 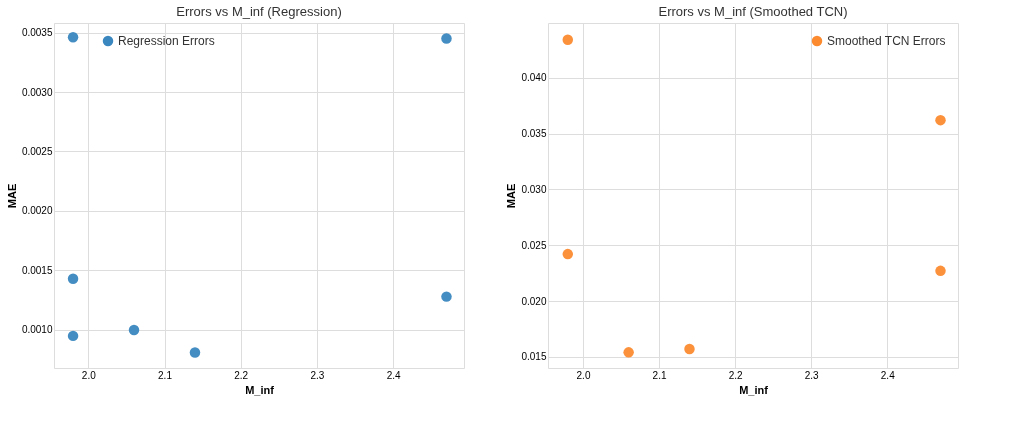 What do you see at coordinates (534, 357) in the screenshot?
I see `y-tick-label: 0.015` at bounding box center [534, 357].